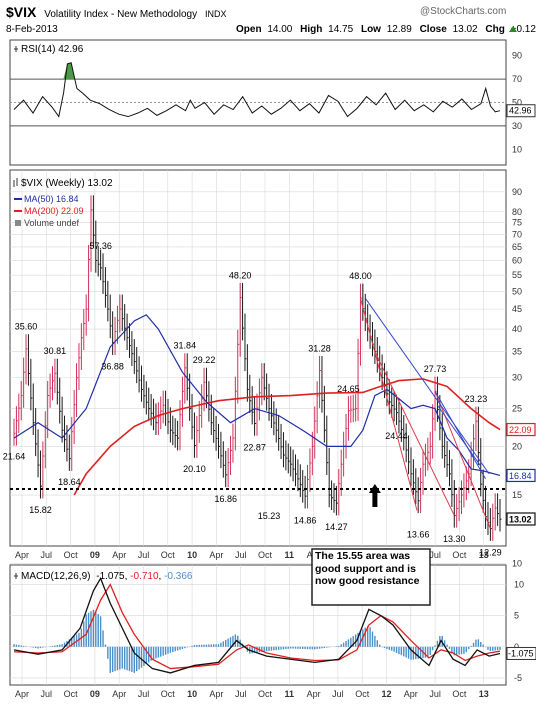 The image size is (536, 725). Describe the element at coordinates (279, 29) in the screenshot. I see `open-value: 14.00` at that location.